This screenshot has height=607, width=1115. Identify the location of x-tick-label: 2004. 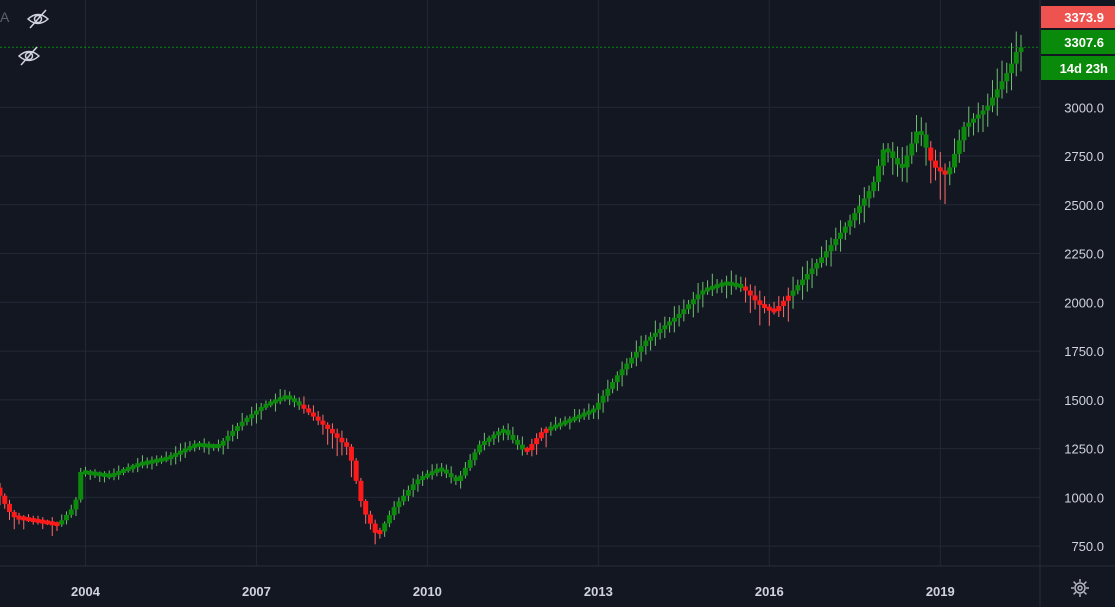
(86, 591).